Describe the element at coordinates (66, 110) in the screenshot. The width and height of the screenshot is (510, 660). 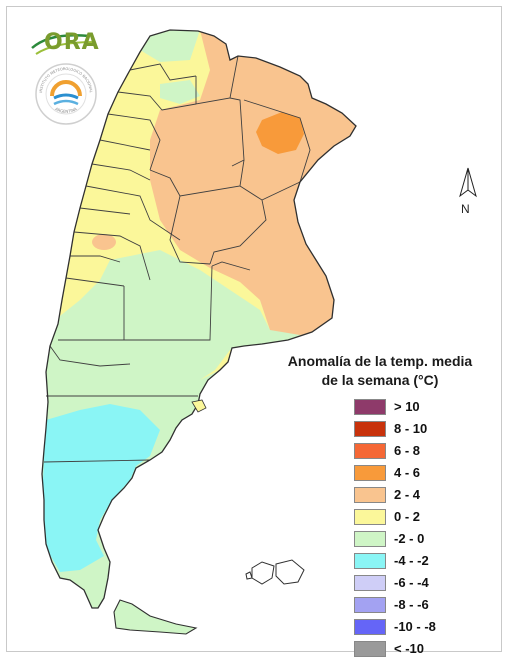
I see `seal-country-text: ARGENTINA` at that location.